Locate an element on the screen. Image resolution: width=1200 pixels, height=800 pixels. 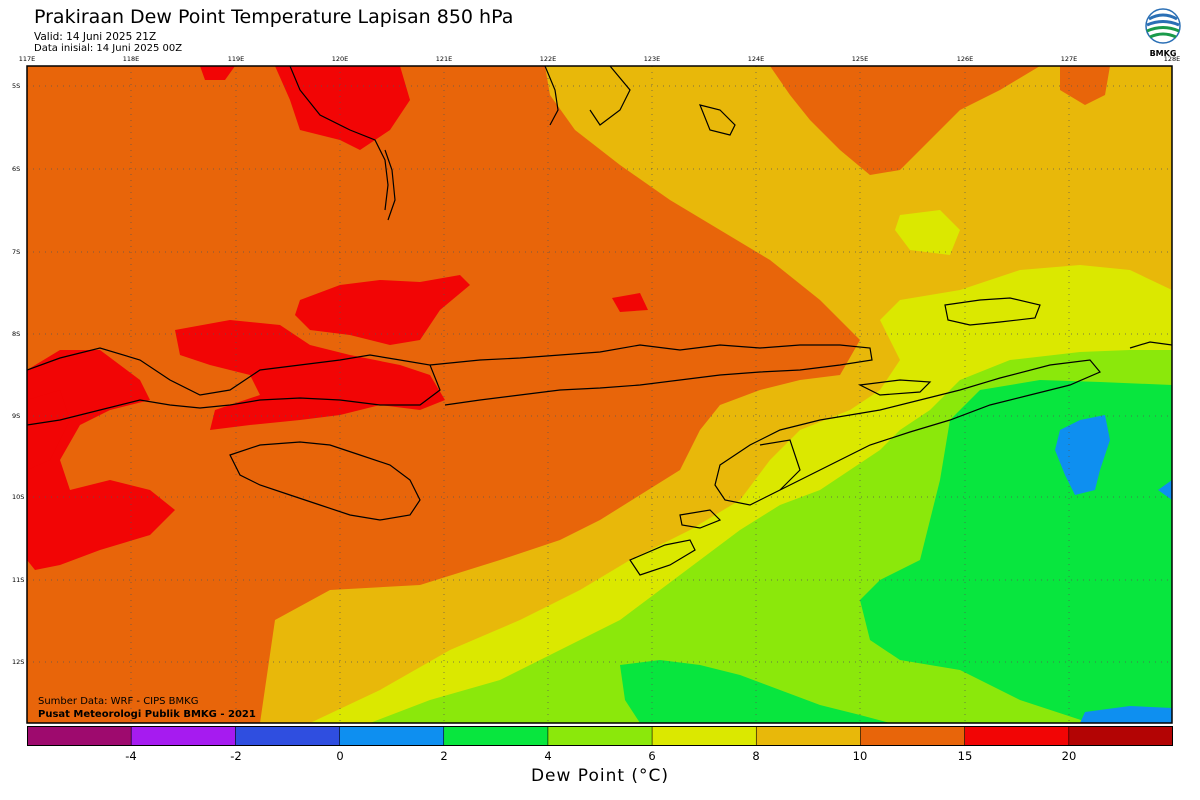
lat-label: 11S is located at coordinates (18, 580).